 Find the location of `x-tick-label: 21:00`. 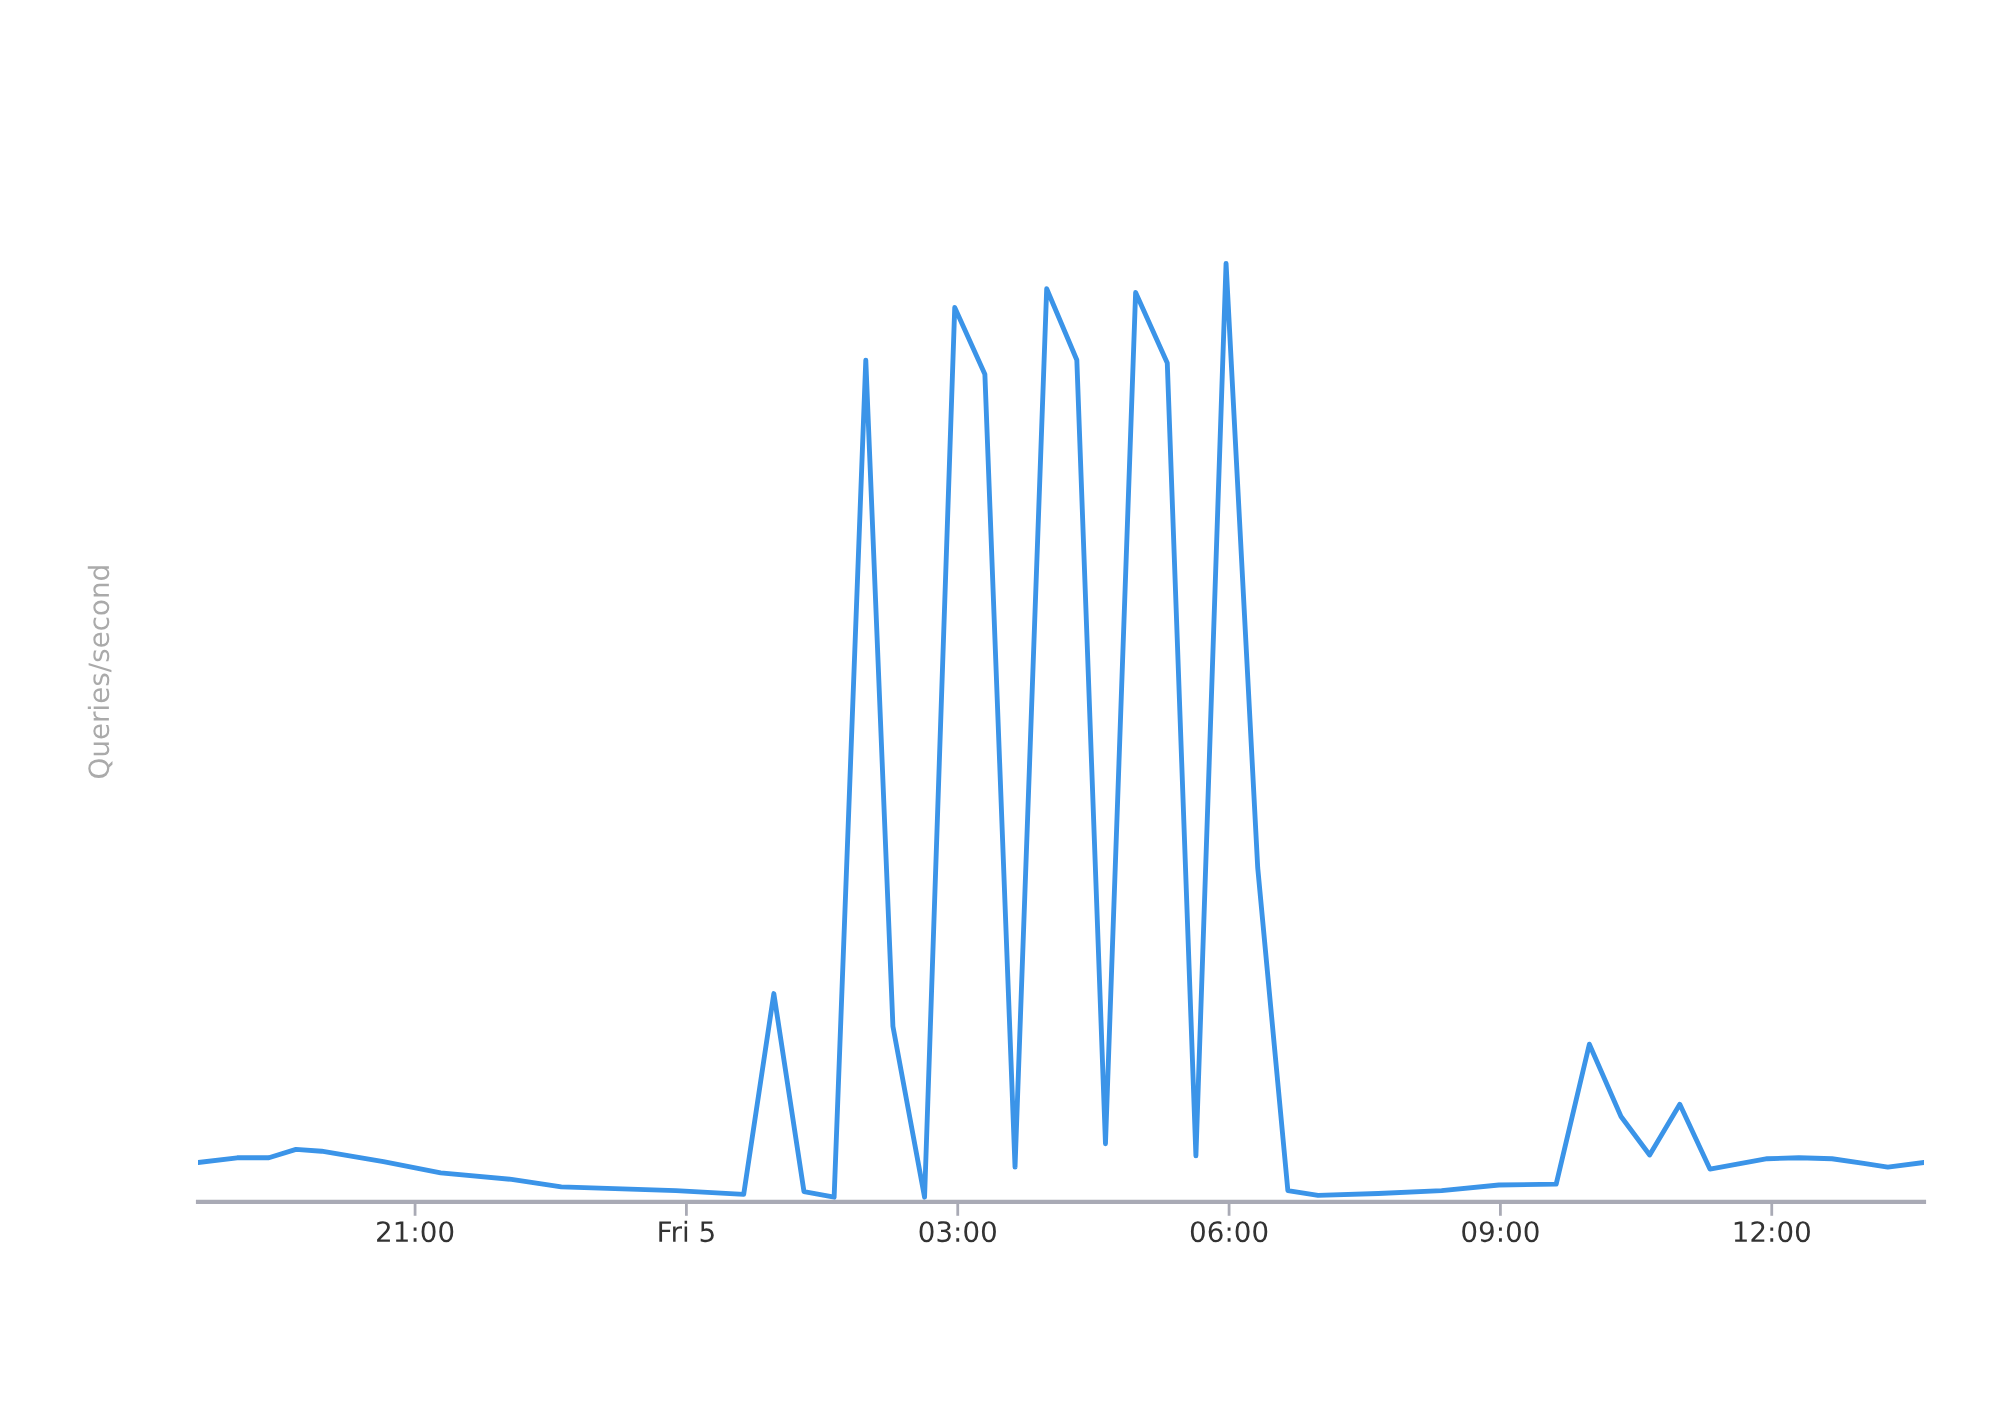

x-tick-label: 21:00 is located at coordinates (415, 1232).